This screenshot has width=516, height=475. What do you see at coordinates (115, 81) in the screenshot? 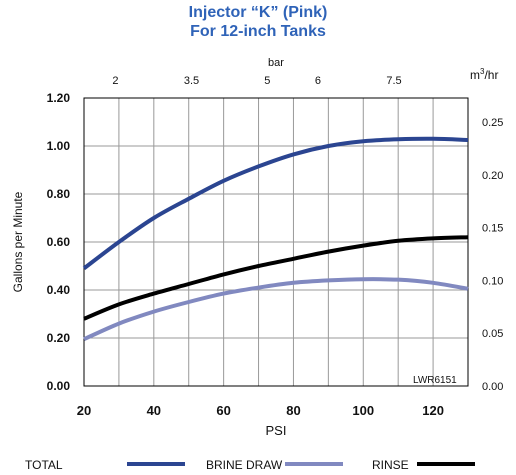
I see `top-tick-label: 2` at bounding box center [115, 81].